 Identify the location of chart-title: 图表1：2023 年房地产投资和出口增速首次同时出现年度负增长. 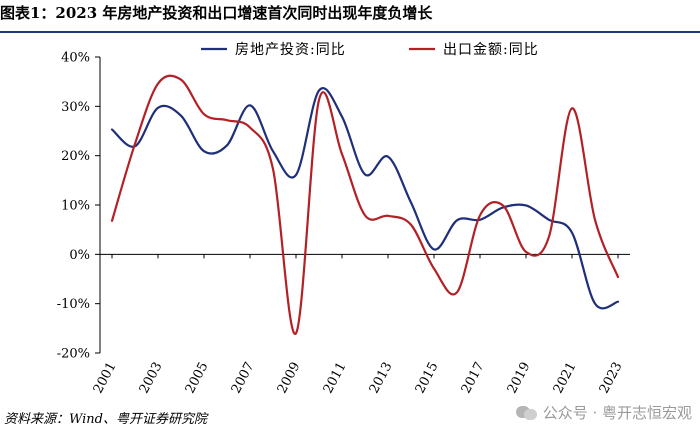
(216, 13).